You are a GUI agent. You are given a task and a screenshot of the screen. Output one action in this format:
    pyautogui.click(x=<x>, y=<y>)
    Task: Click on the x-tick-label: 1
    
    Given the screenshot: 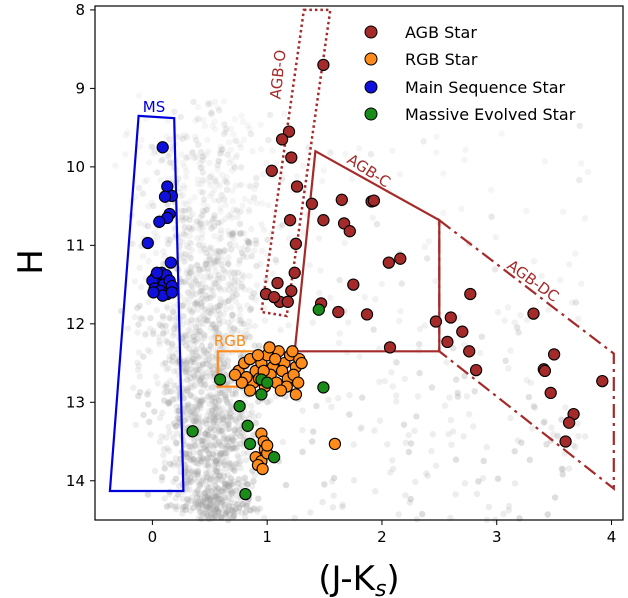 What is the action you would take?
    pyautogui.click(x=267, y=537)
    